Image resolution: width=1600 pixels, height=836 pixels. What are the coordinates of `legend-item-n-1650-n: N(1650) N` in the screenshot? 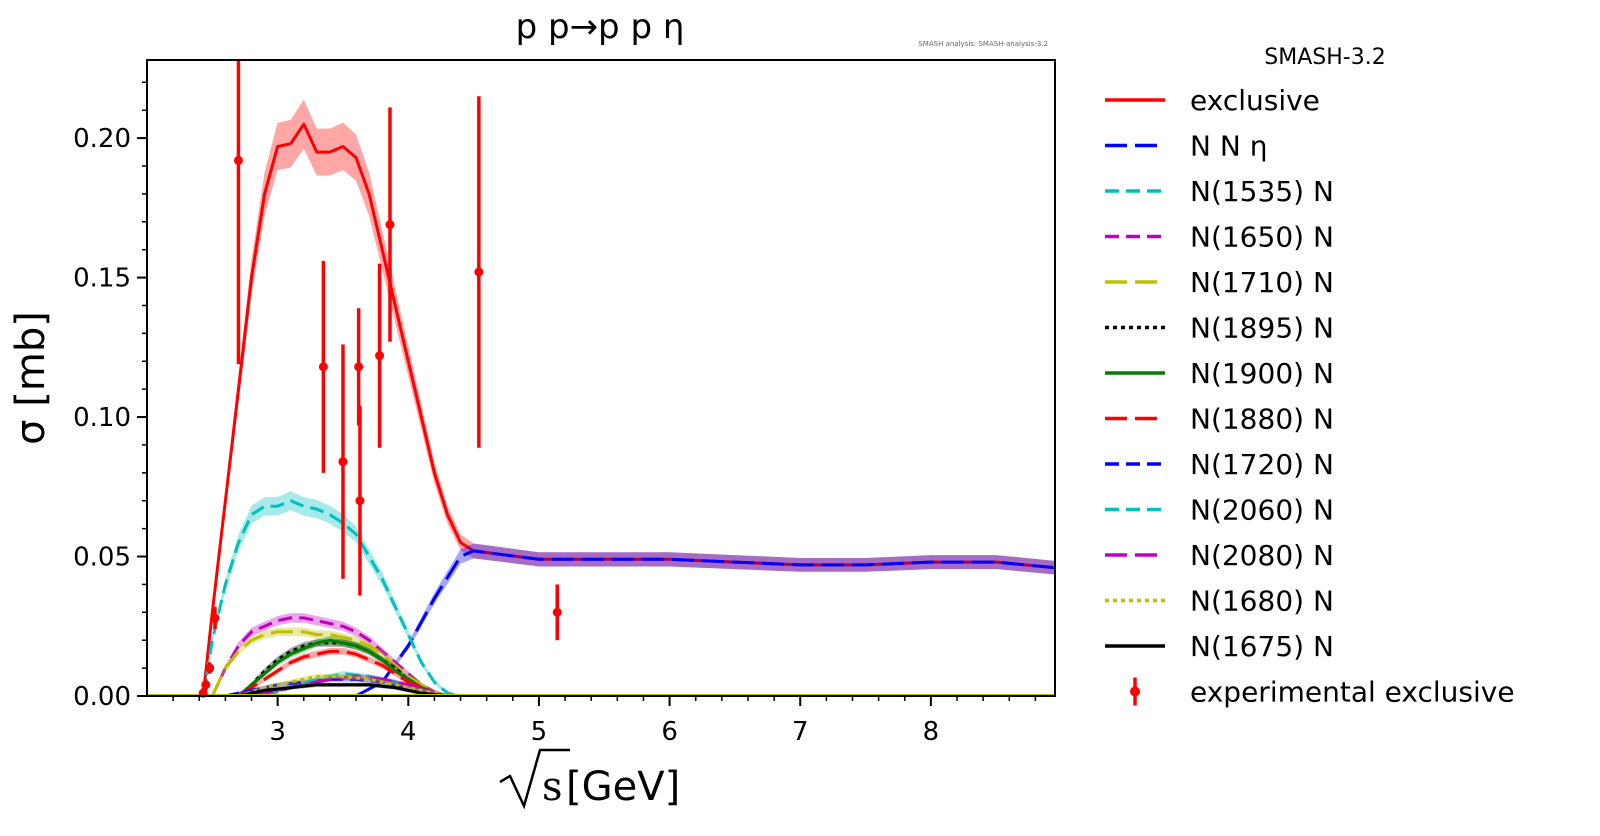 It's located at (1219, 237).